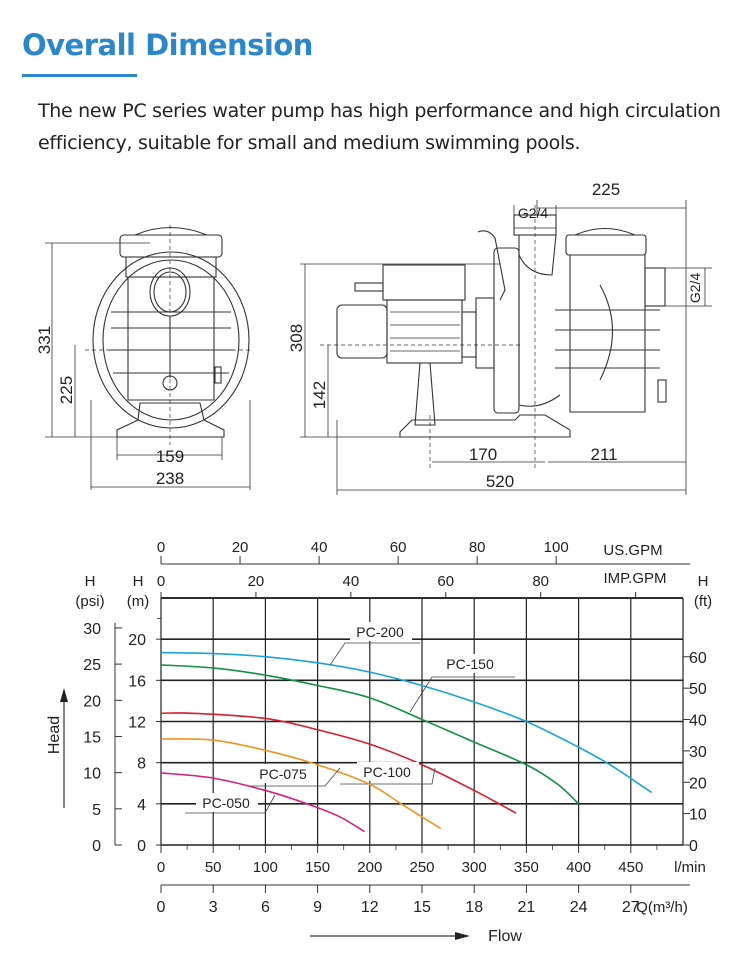 Image resolution: width=750 pixels, height=970 pixels. Describe the element at coordinates (90, 581) in the screenshot. I see `psi-axis-h-label: H` at that location.